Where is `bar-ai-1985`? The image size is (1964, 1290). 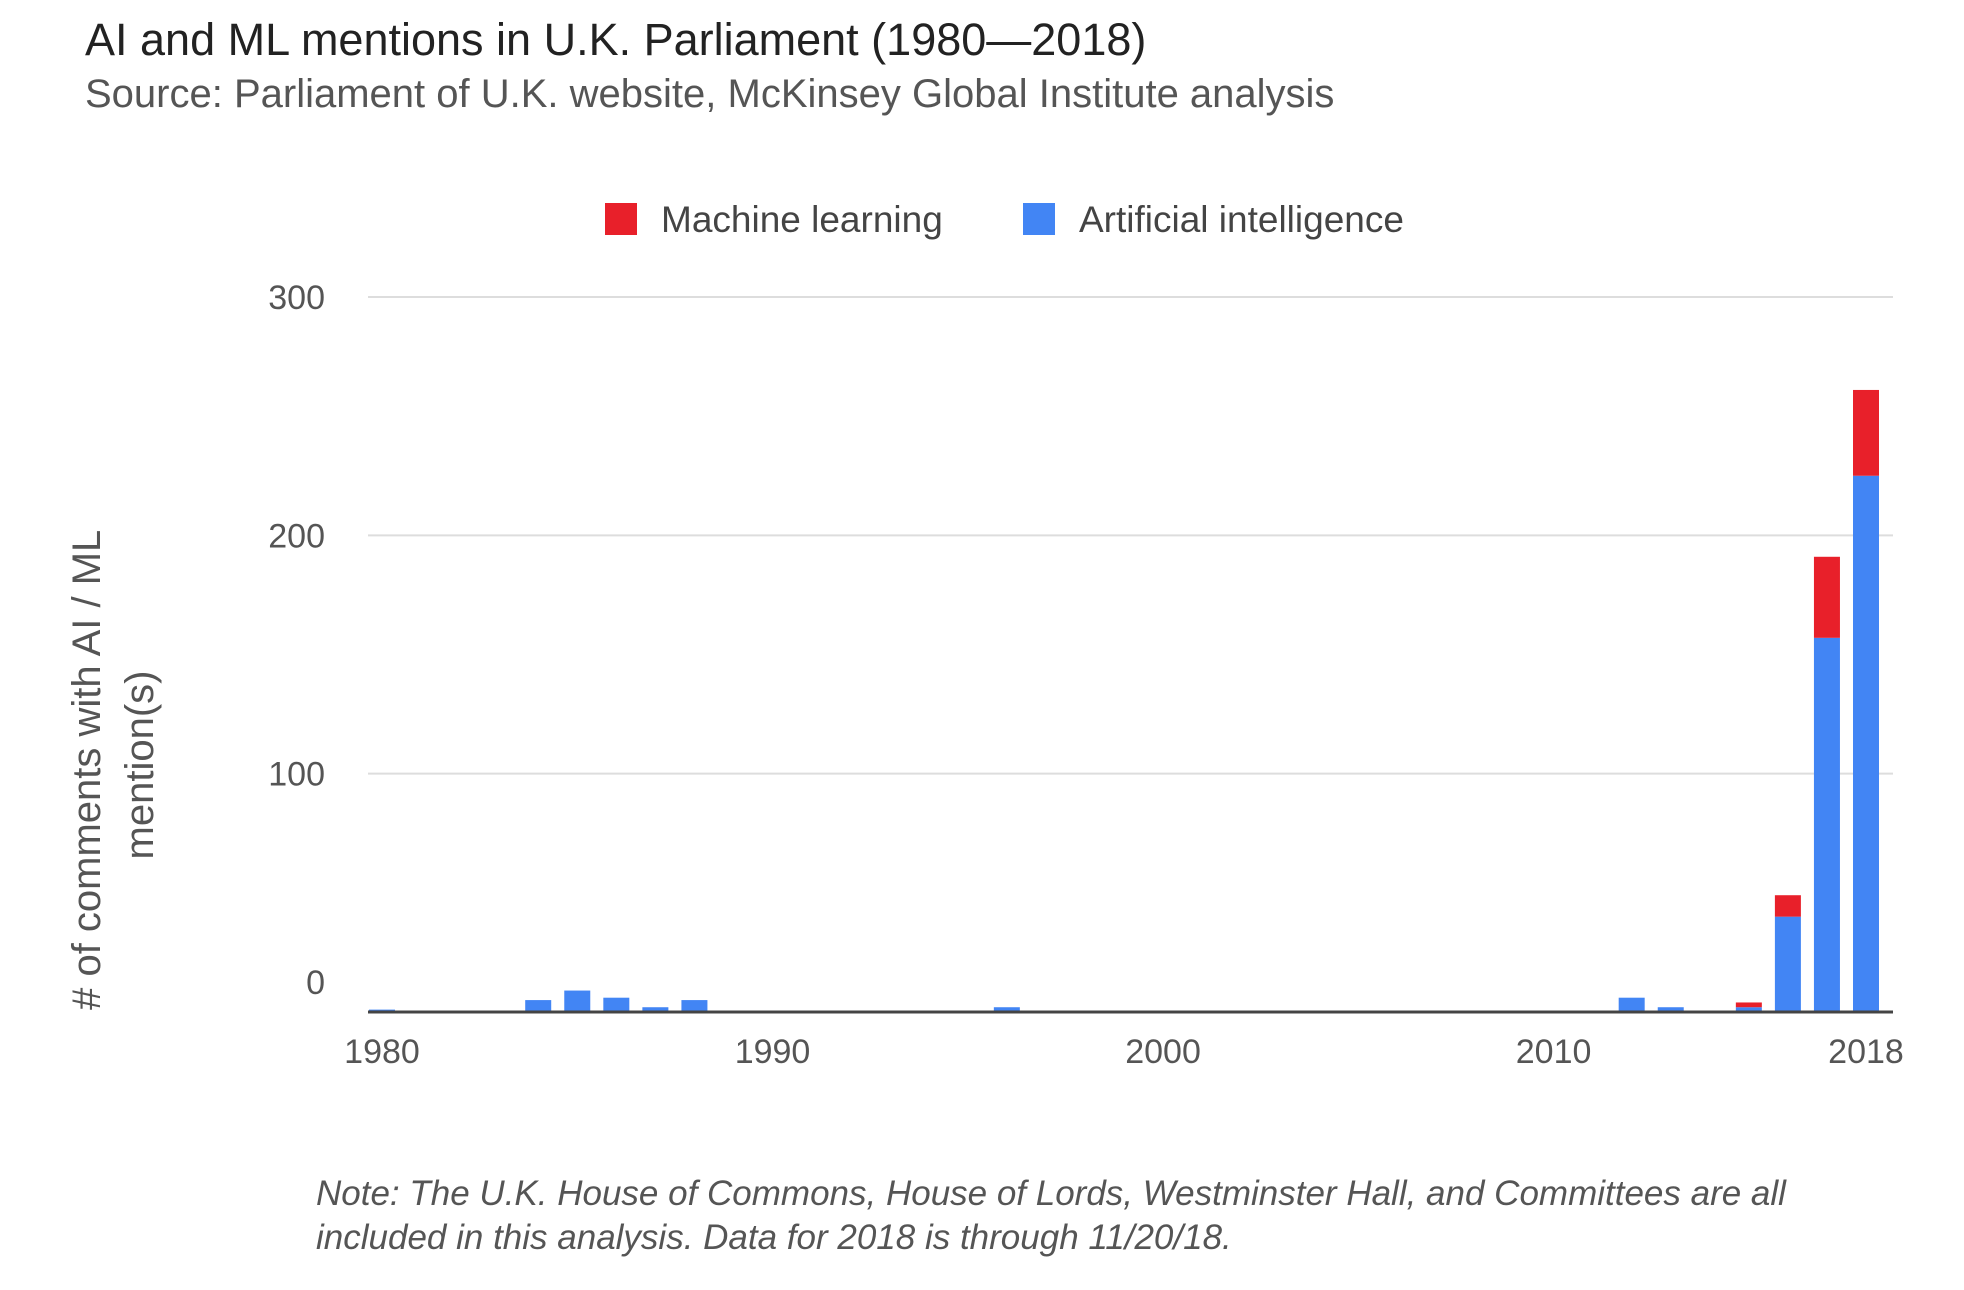 bar-ai-1985 is located at coordinates (577, 1001).